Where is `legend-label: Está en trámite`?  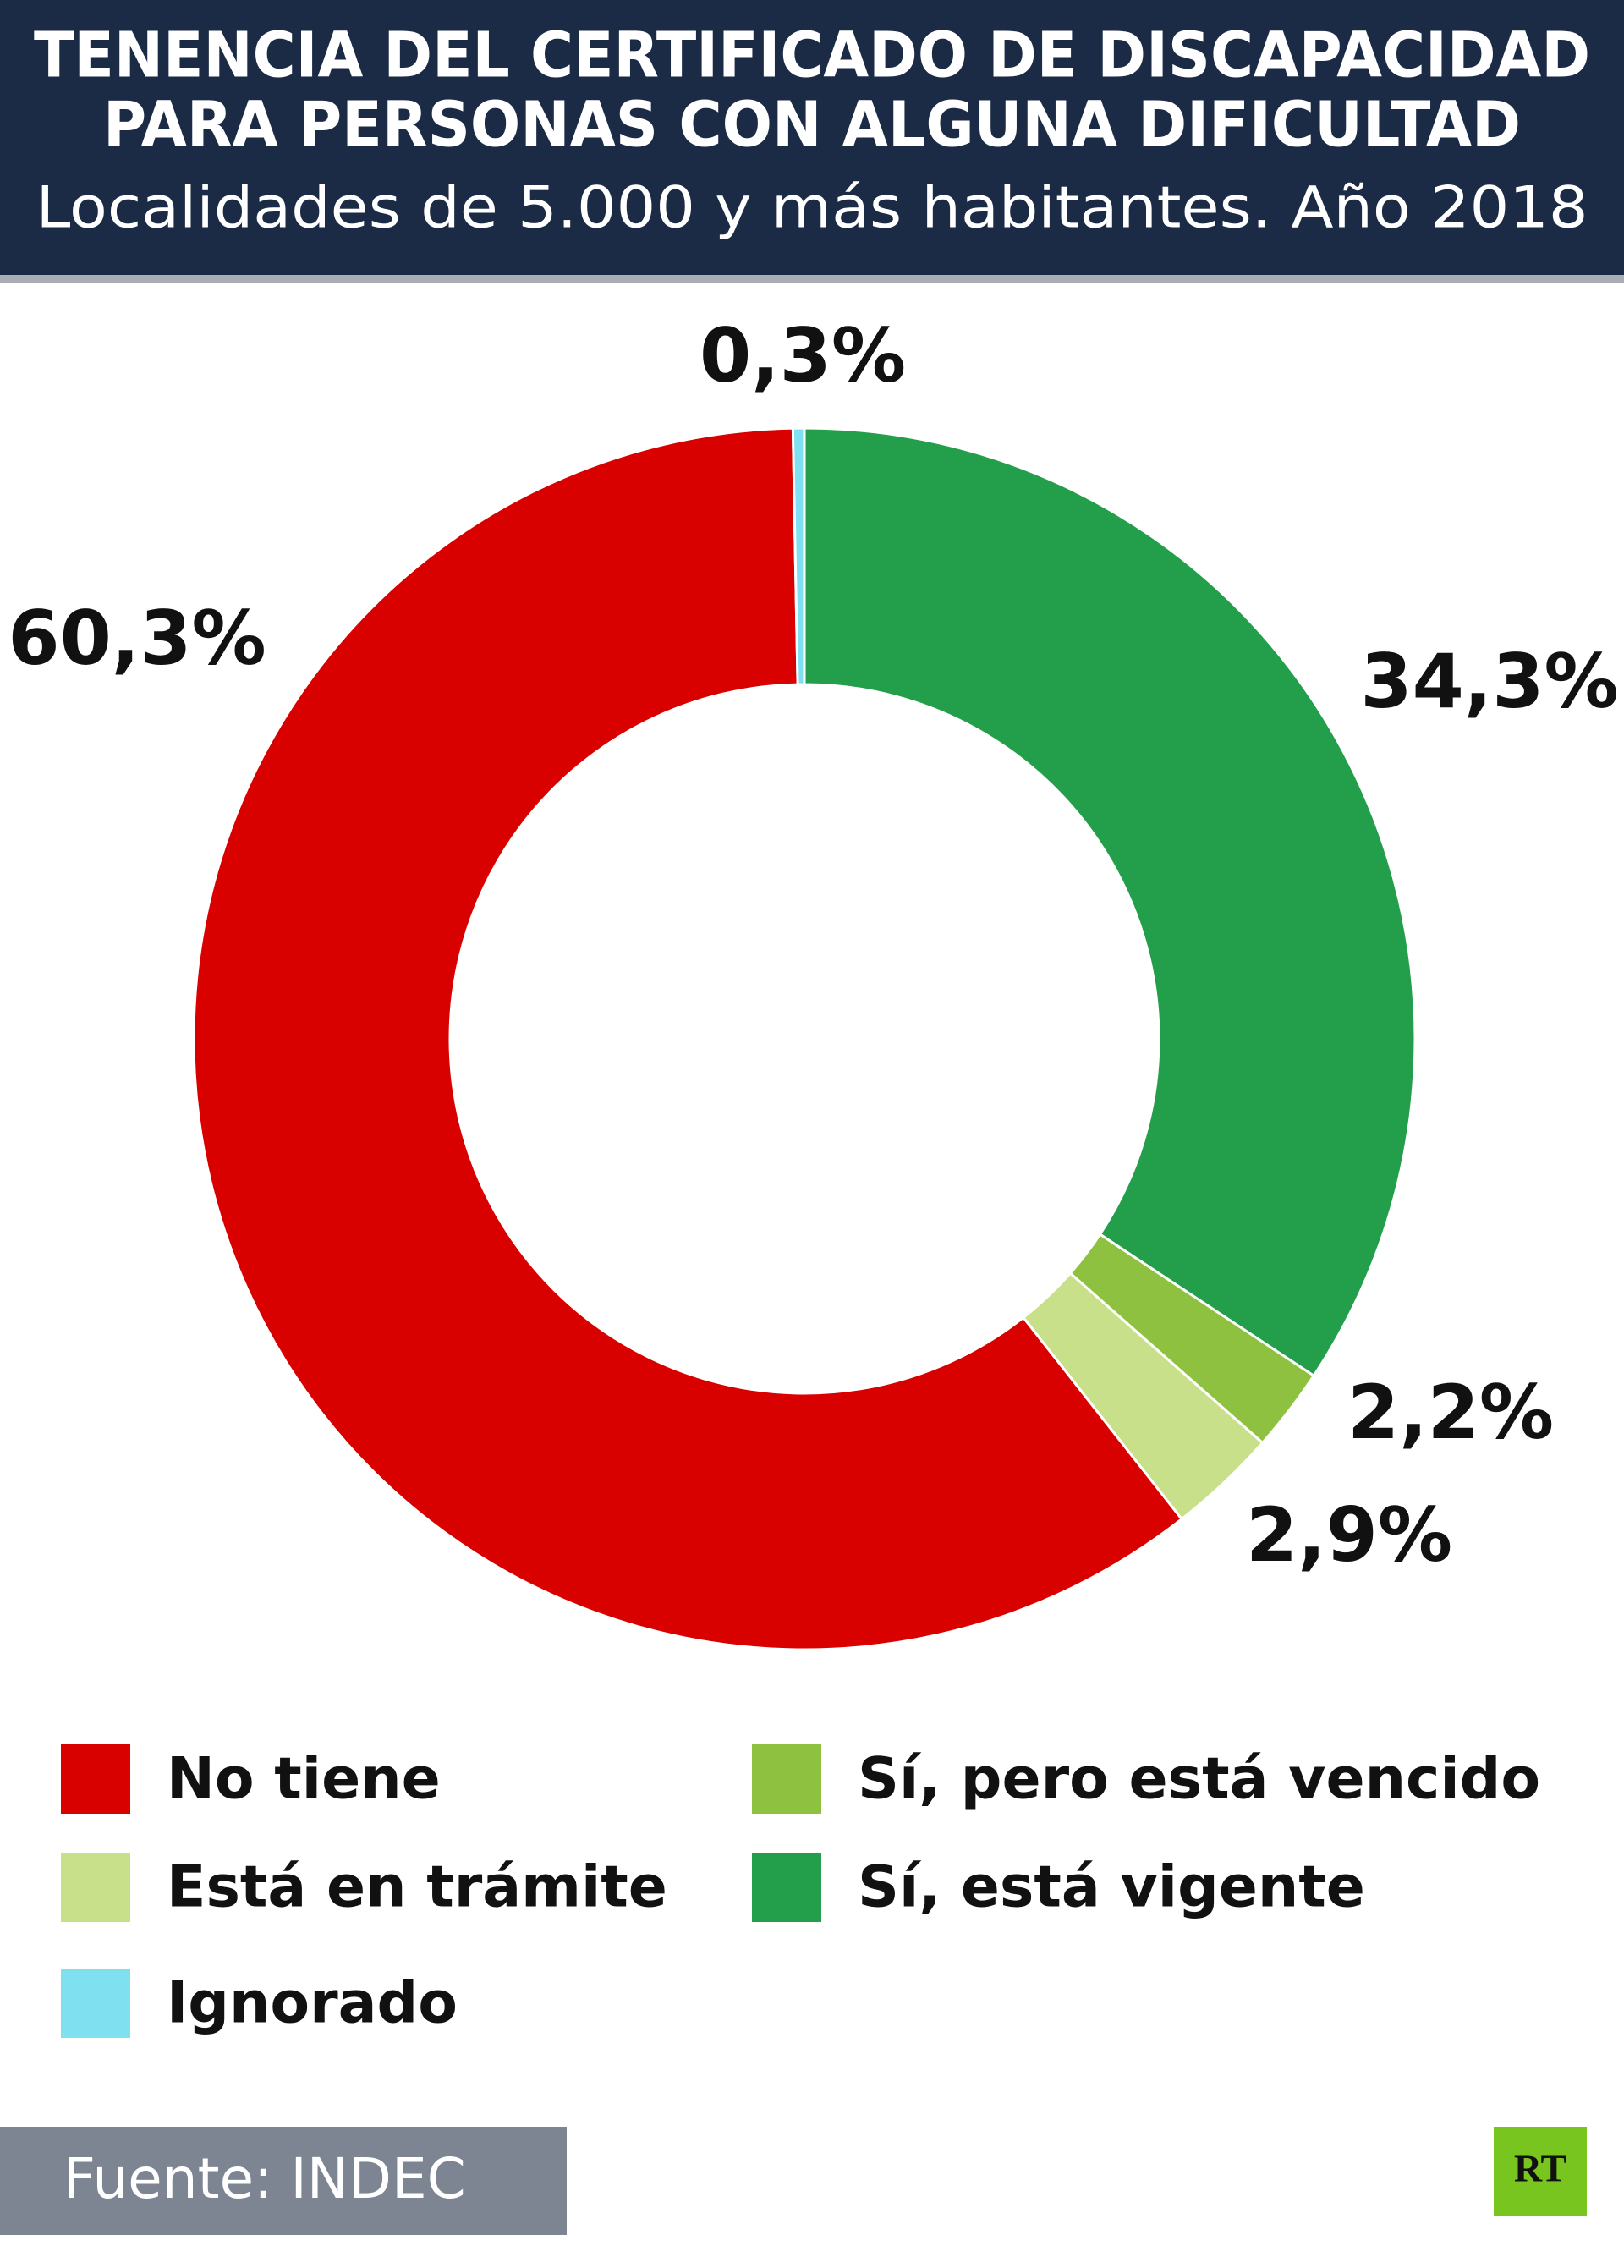
legend-label: Está en trámite is located at coordinates (417, 1887).